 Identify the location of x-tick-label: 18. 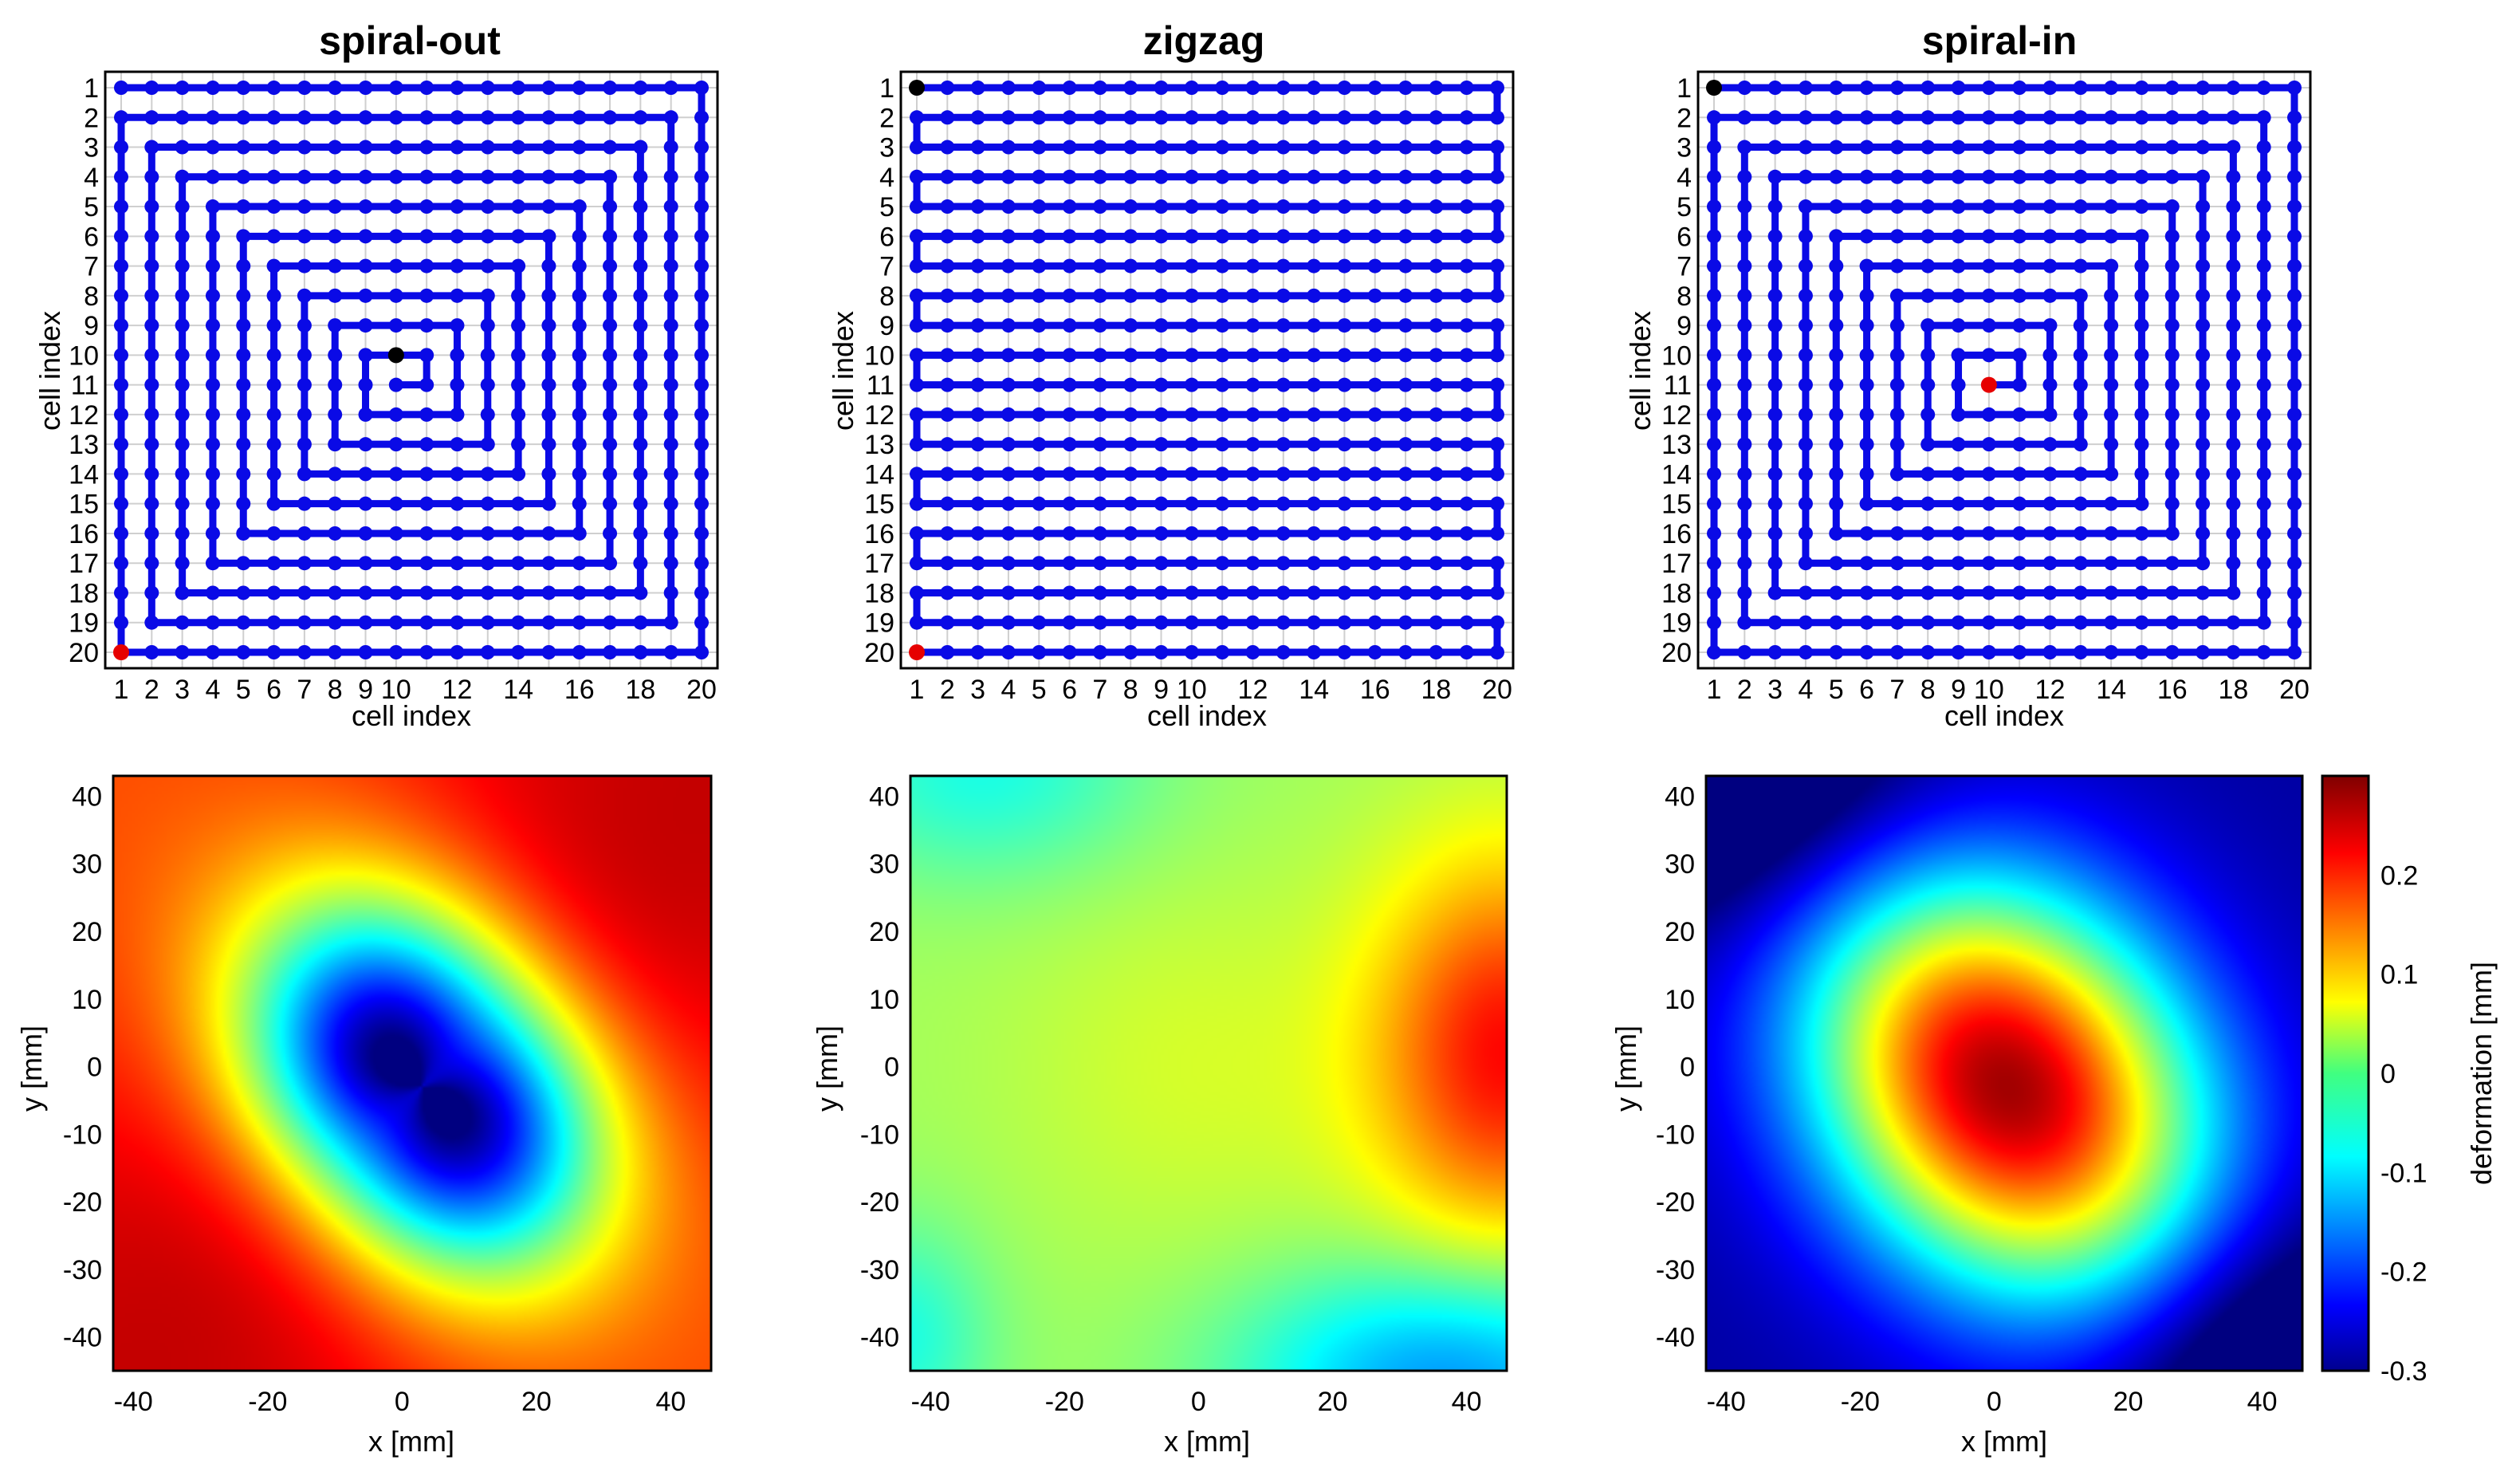
(1436, 690).